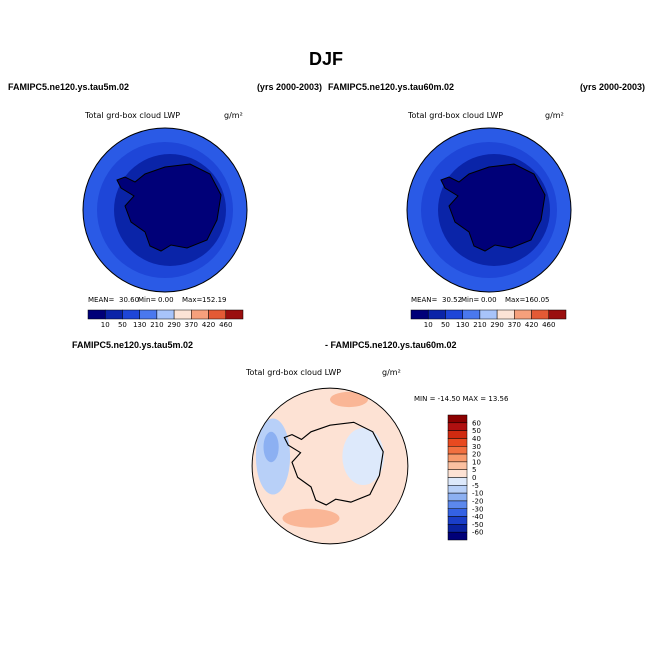  Describe the element at coordinates (476, 455) in the screenshot. I see `colorbar-label: 20` at that location.